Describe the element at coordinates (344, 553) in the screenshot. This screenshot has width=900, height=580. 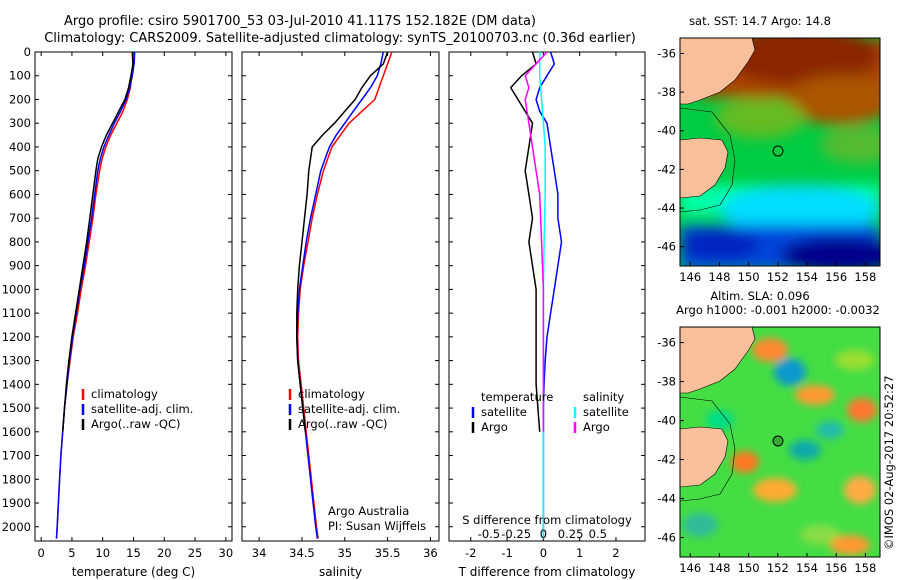
I see `x-tick-label: 35` at that location.